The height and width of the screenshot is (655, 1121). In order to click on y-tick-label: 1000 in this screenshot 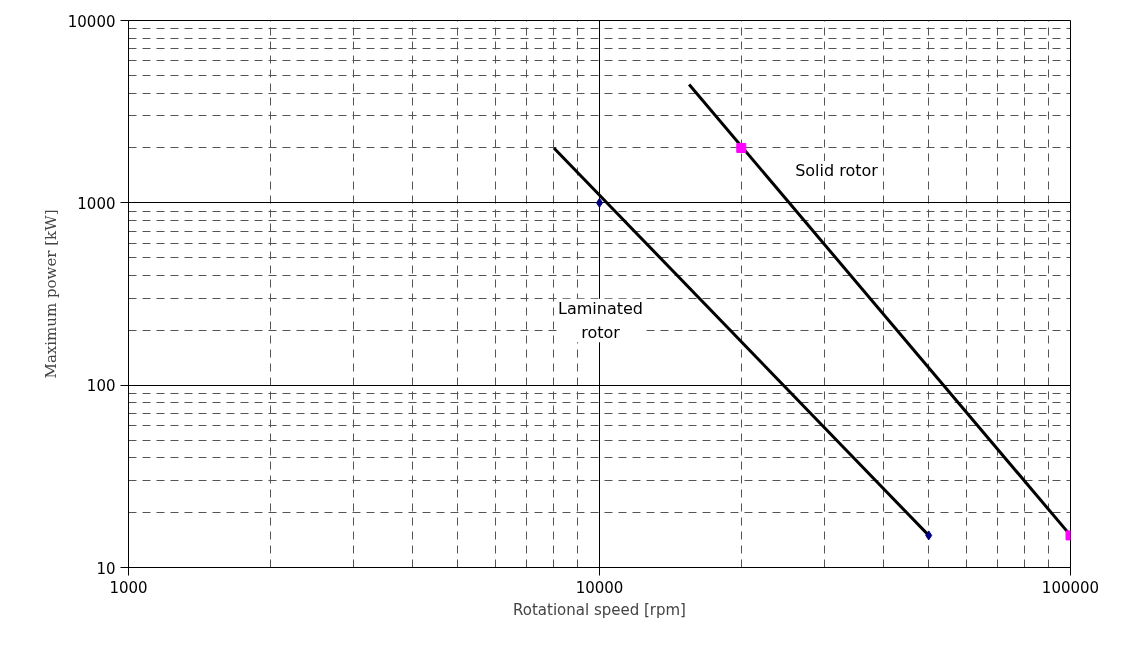, I will do `click(96, 203)`.